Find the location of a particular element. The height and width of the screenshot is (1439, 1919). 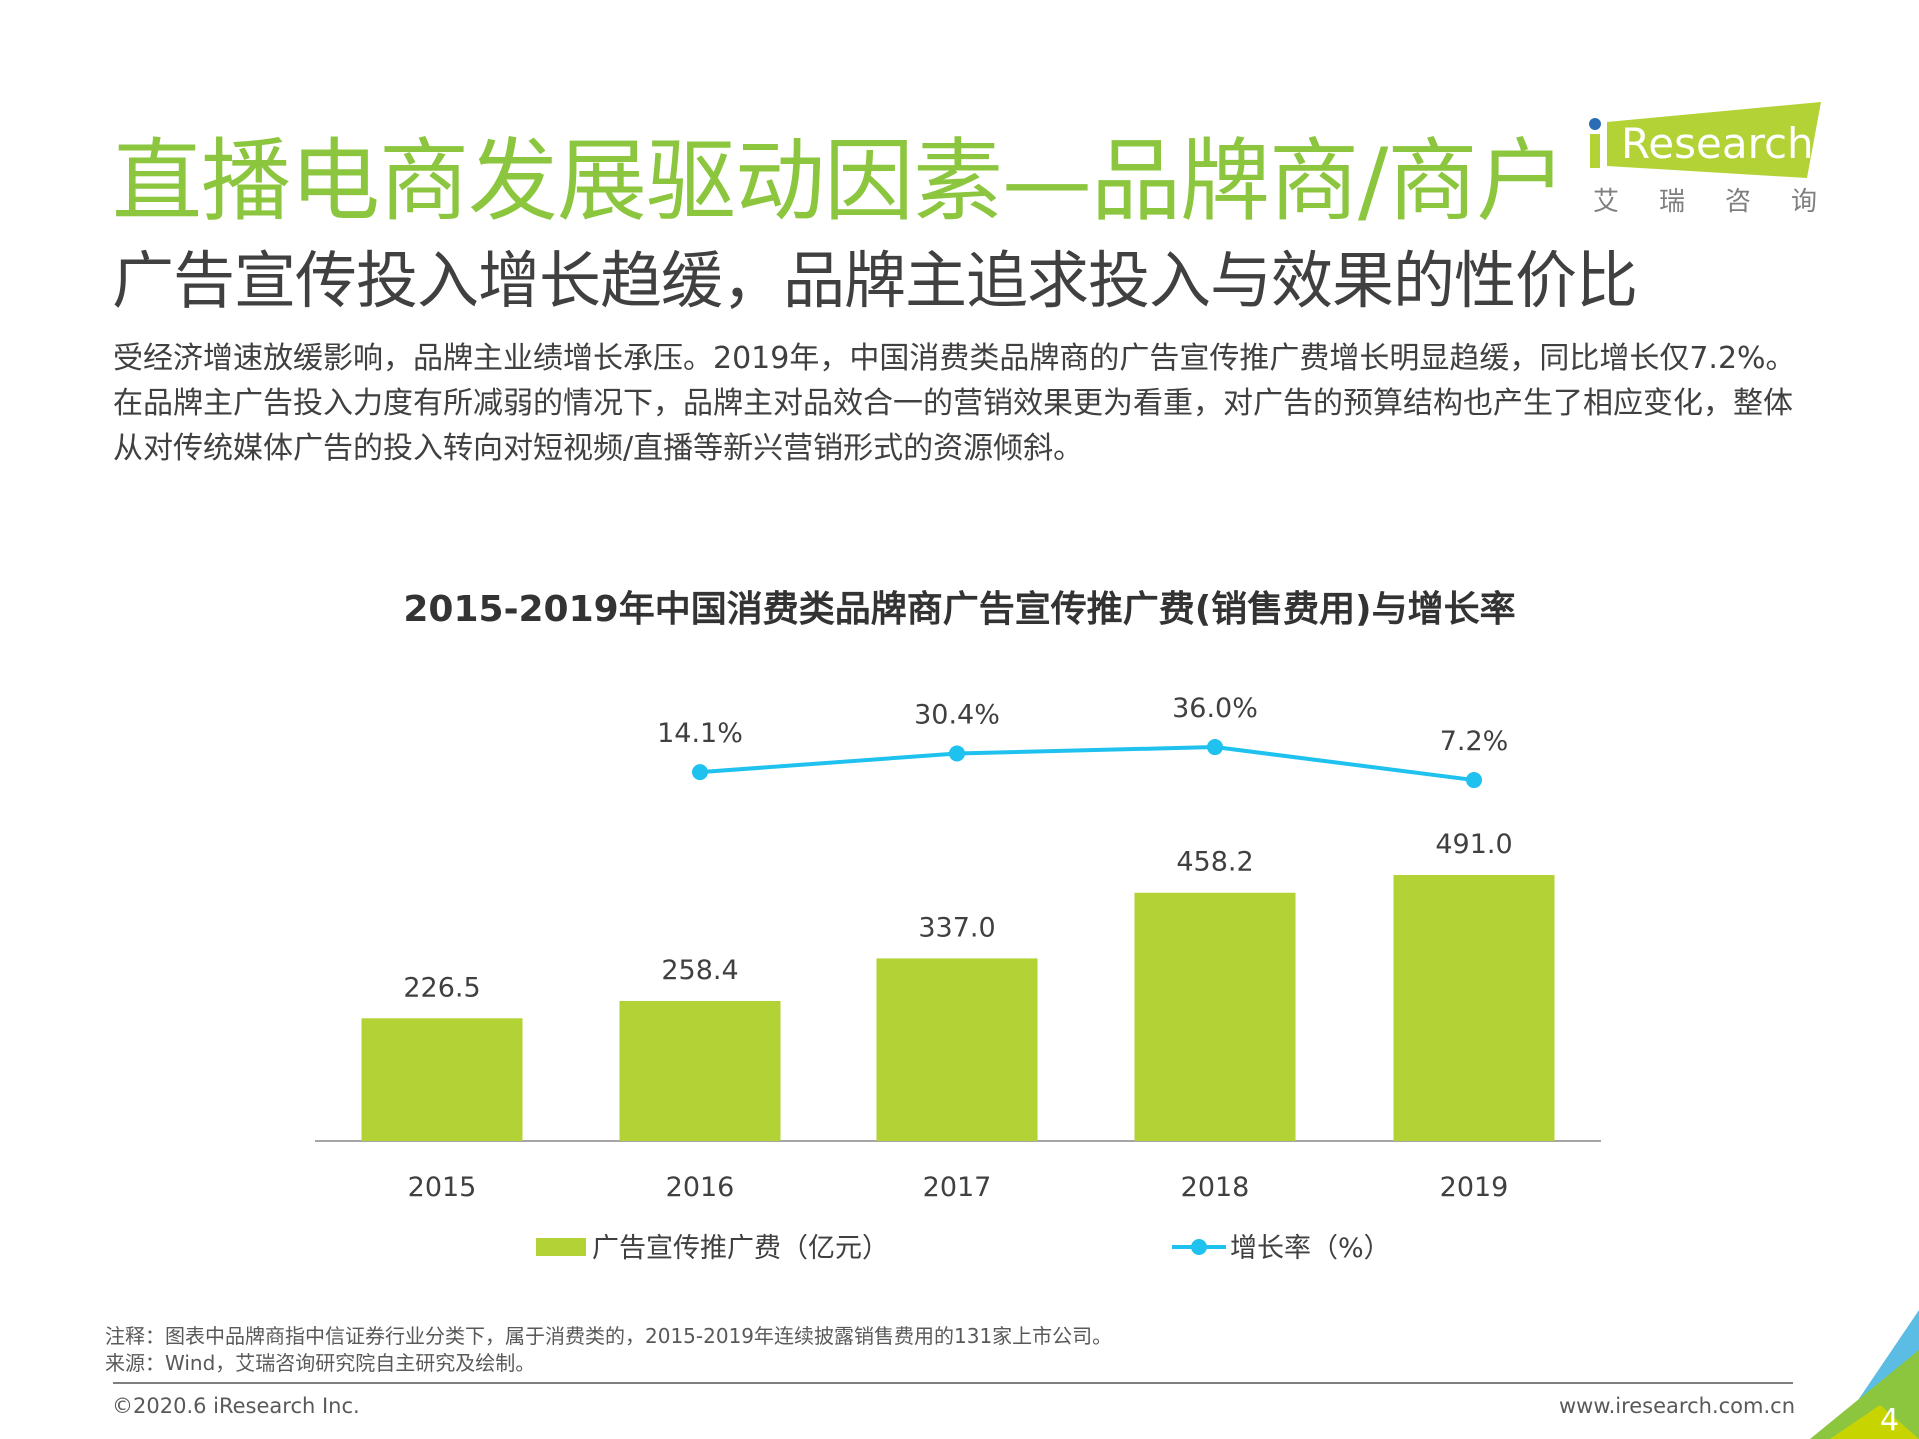

growth-data-label: 14.1% is located at coordinates (700, 733).